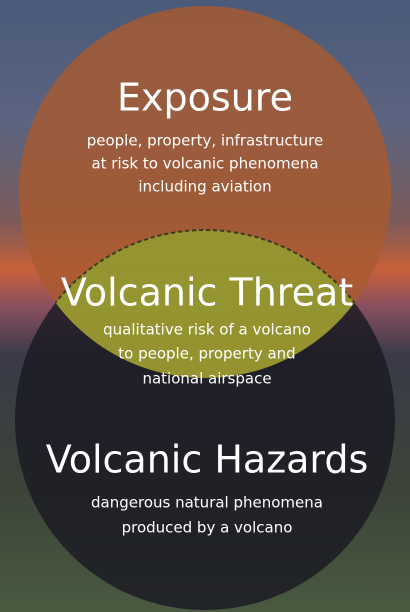 Image resolution: width=410 pixels, height=612 pixels. I want to click on hazards-line: dangerous natural phenomena, so click(207, 503).